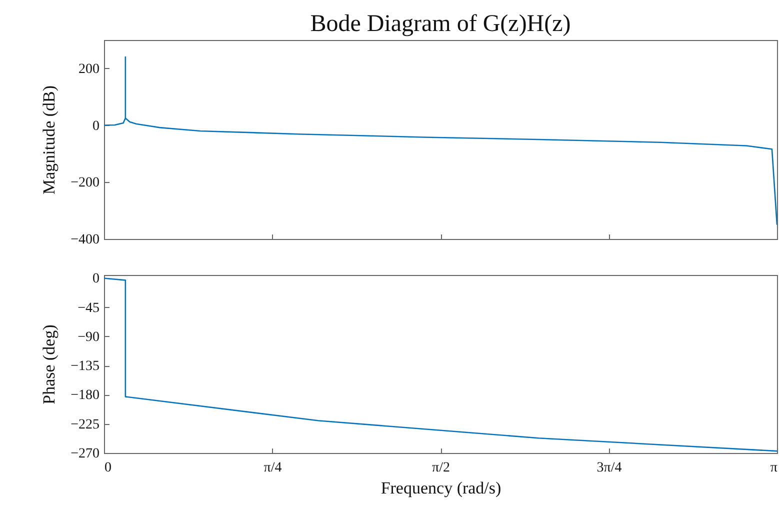 This screenshot has width=779, height=521. What do you see at coordinates (85, 396) in the screenshot?
I see `y-tick-label: −180` at bounding box center [85, 396].